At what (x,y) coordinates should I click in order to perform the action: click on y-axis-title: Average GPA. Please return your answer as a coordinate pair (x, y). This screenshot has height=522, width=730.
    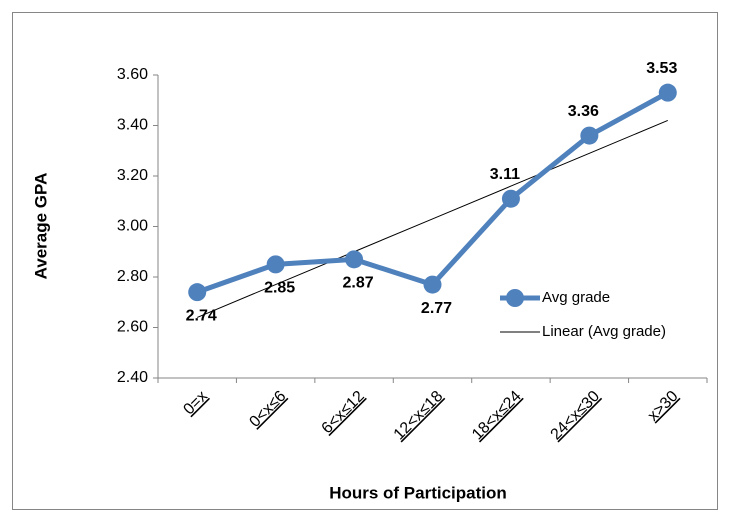
    Looking at the image, I should click on (40, 226).